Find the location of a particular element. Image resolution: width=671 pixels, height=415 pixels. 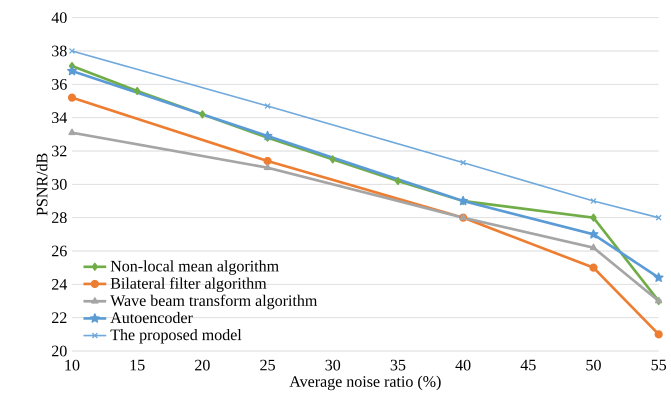

legend-label: Bilateral filter algorithm is located at coordinates (188, 284).